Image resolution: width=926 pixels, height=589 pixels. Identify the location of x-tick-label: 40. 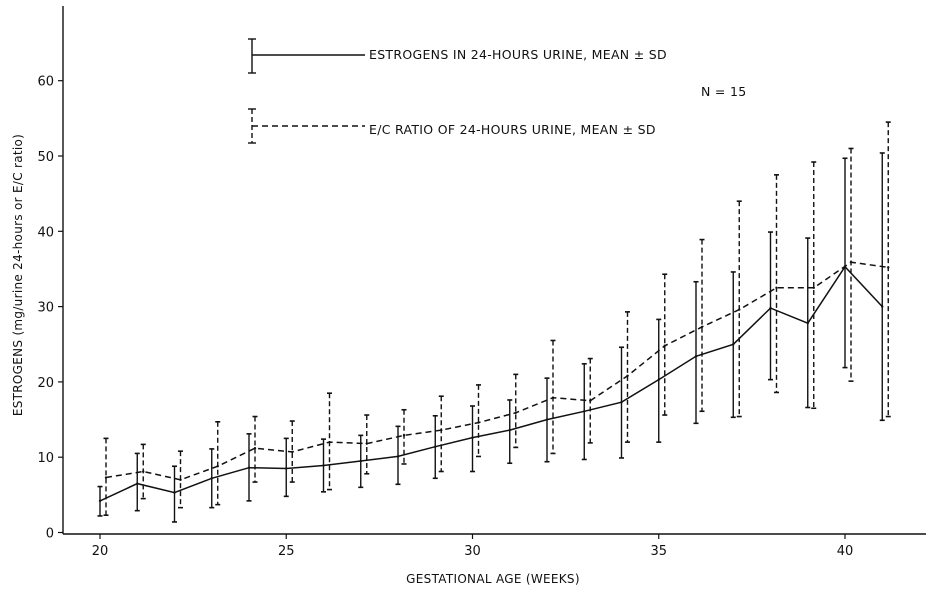
(845, 551).